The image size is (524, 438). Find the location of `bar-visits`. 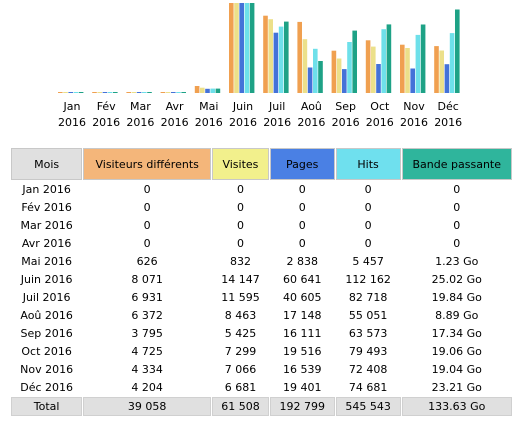

bar-visits is located at coordinates (202, 90).